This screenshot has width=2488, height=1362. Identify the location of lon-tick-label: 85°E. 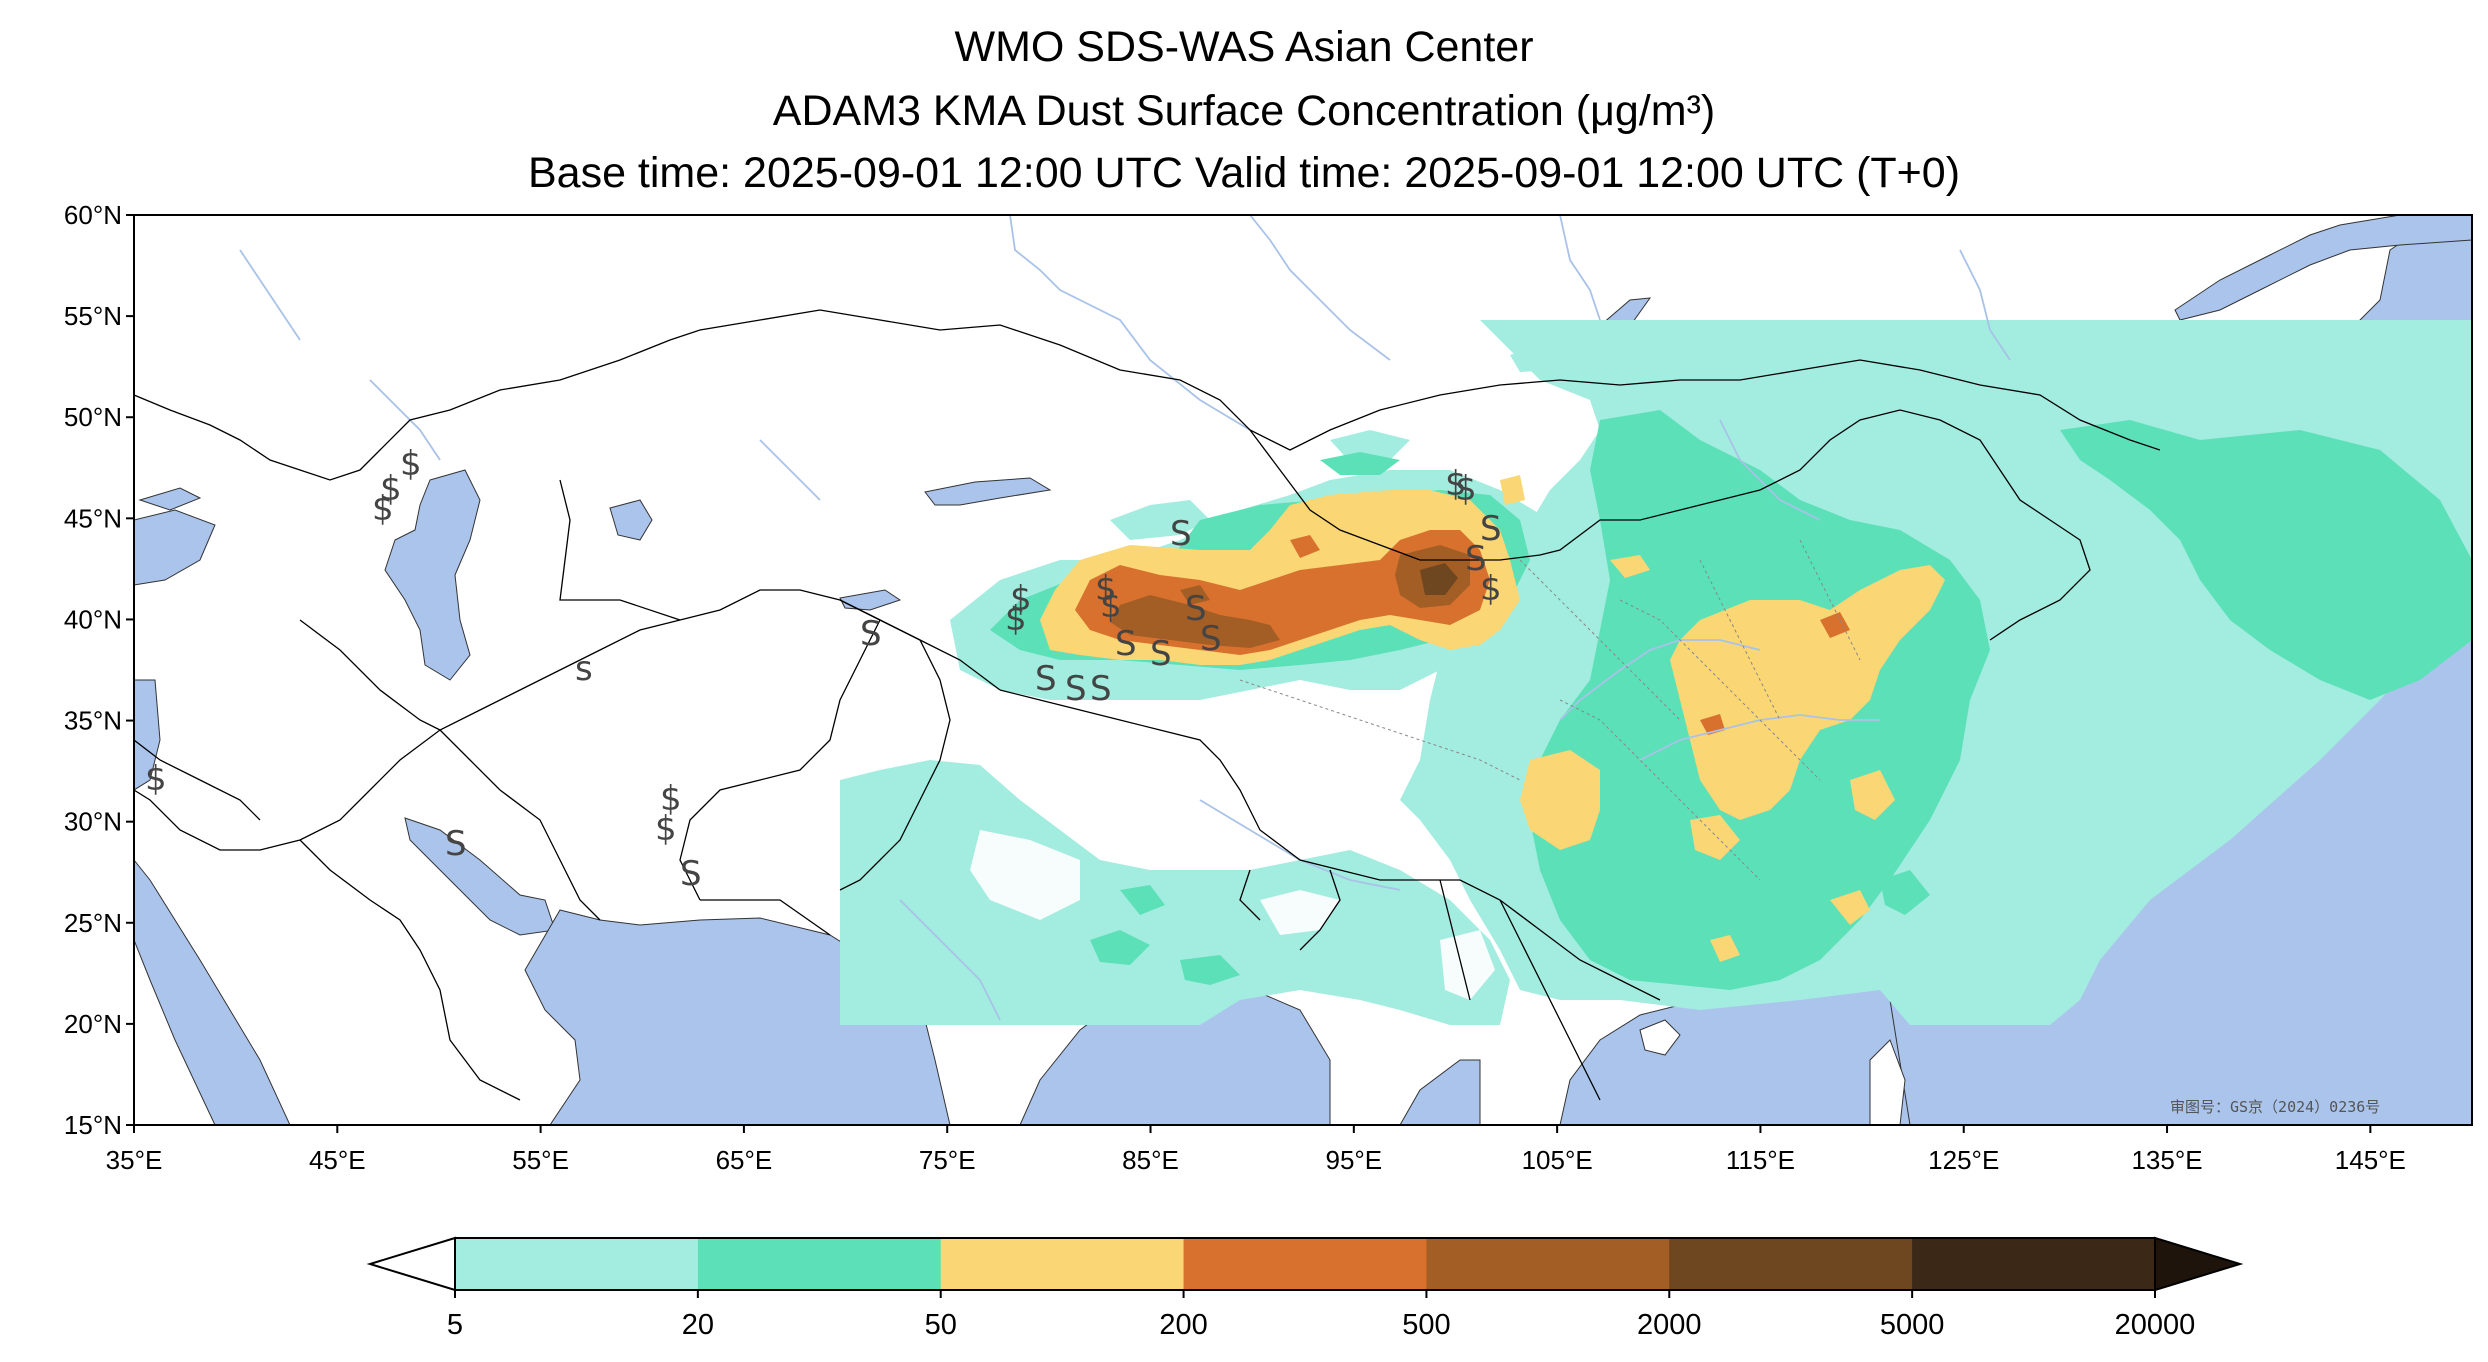
(1150, 1160).